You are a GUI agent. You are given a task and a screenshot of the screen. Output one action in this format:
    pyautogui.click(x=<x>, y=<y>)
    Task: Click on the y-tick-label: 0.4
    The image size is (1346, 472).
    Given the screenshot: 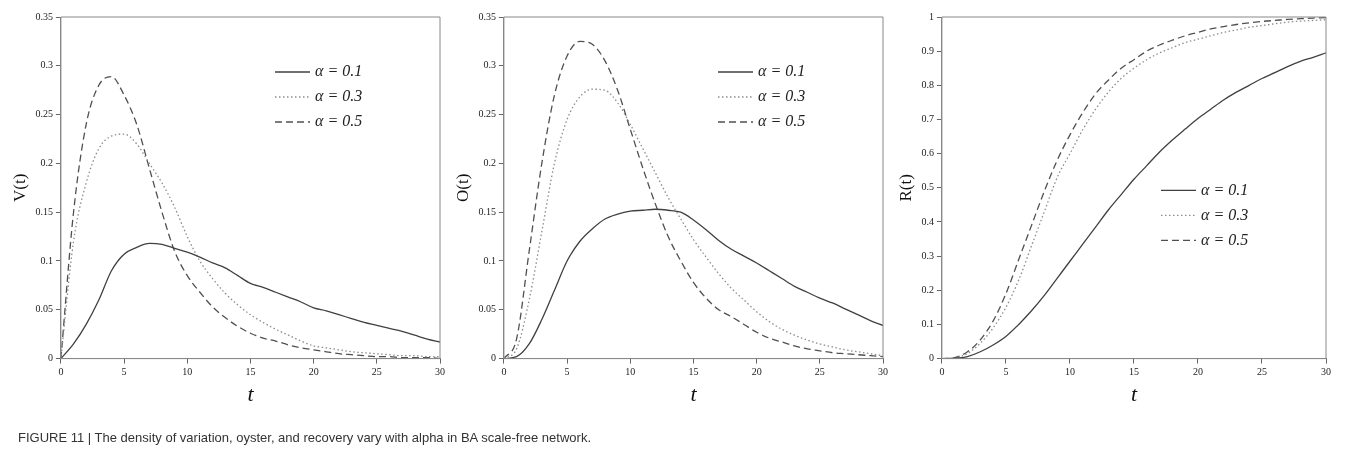 What is the action you would take?
    pyautogui.click(x=927, y=221)
    